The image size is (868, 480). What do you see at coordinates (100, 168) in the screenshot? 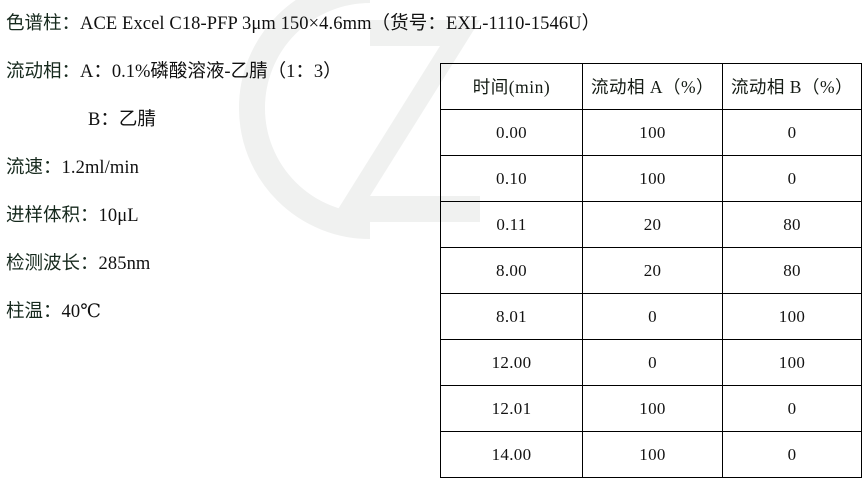
I see `param-flow-rate-value: 1.2ml/min` at bounding box center [100, 168].